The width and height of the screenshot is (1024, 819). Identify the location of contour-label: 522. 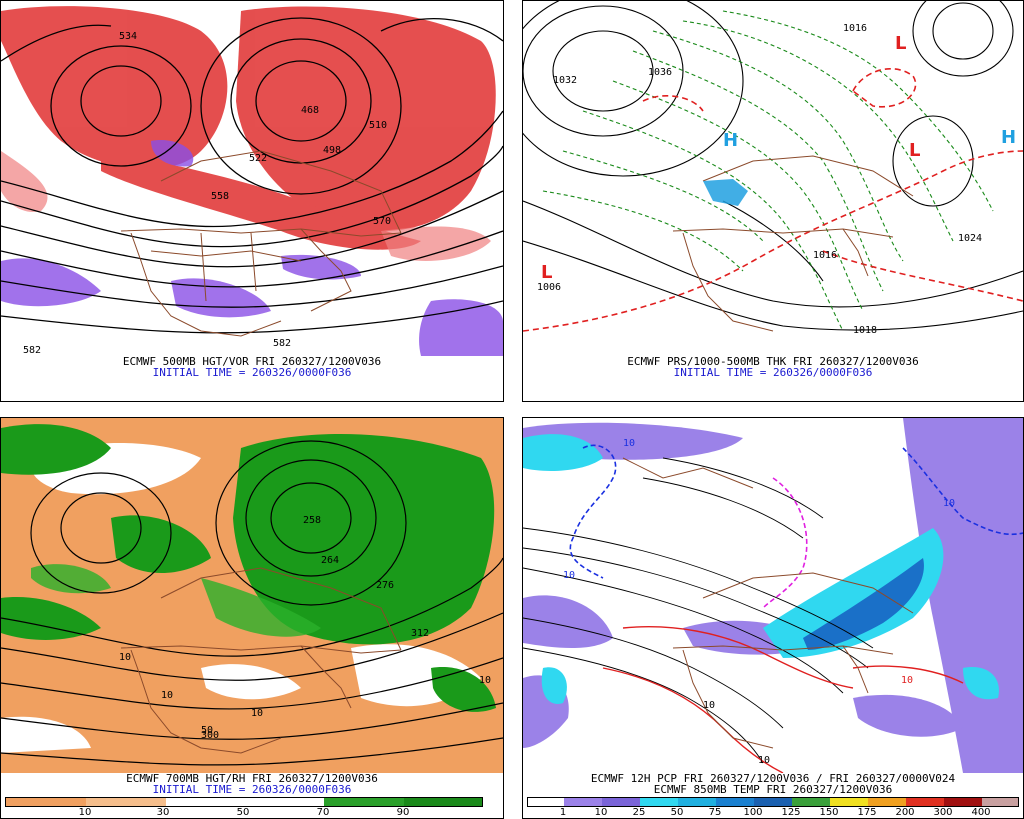
(258, 158).